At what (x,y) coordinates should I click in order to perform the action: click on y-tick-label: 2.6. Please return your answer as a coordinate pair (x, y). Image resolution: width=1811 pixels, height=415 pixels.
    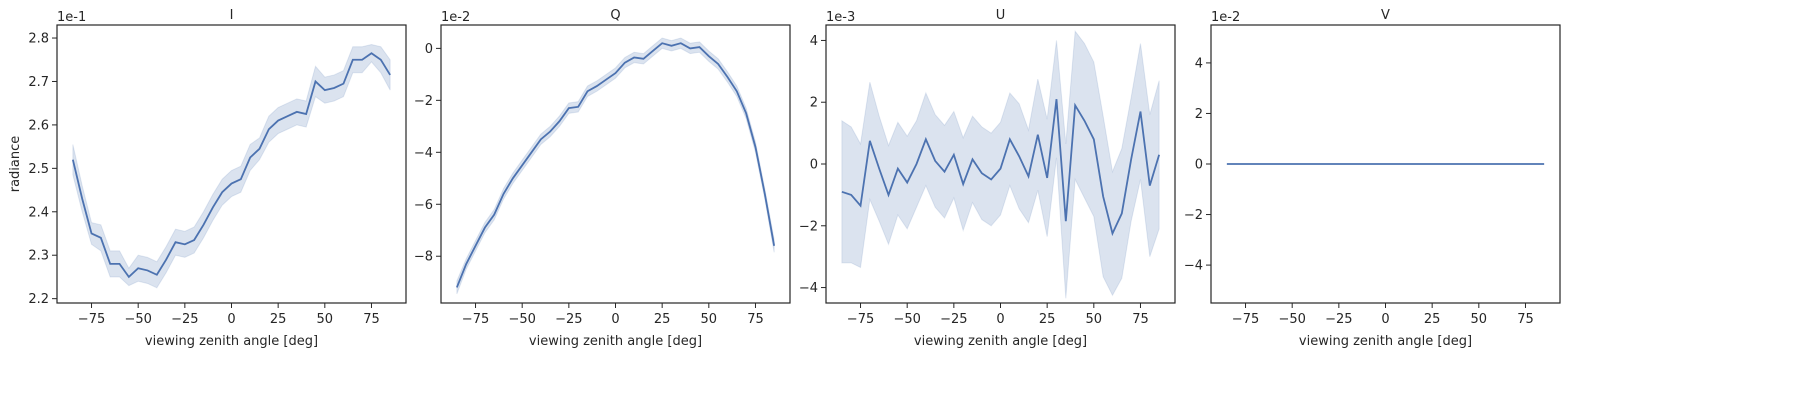
    Looking at the image, I should click on (38, 125).